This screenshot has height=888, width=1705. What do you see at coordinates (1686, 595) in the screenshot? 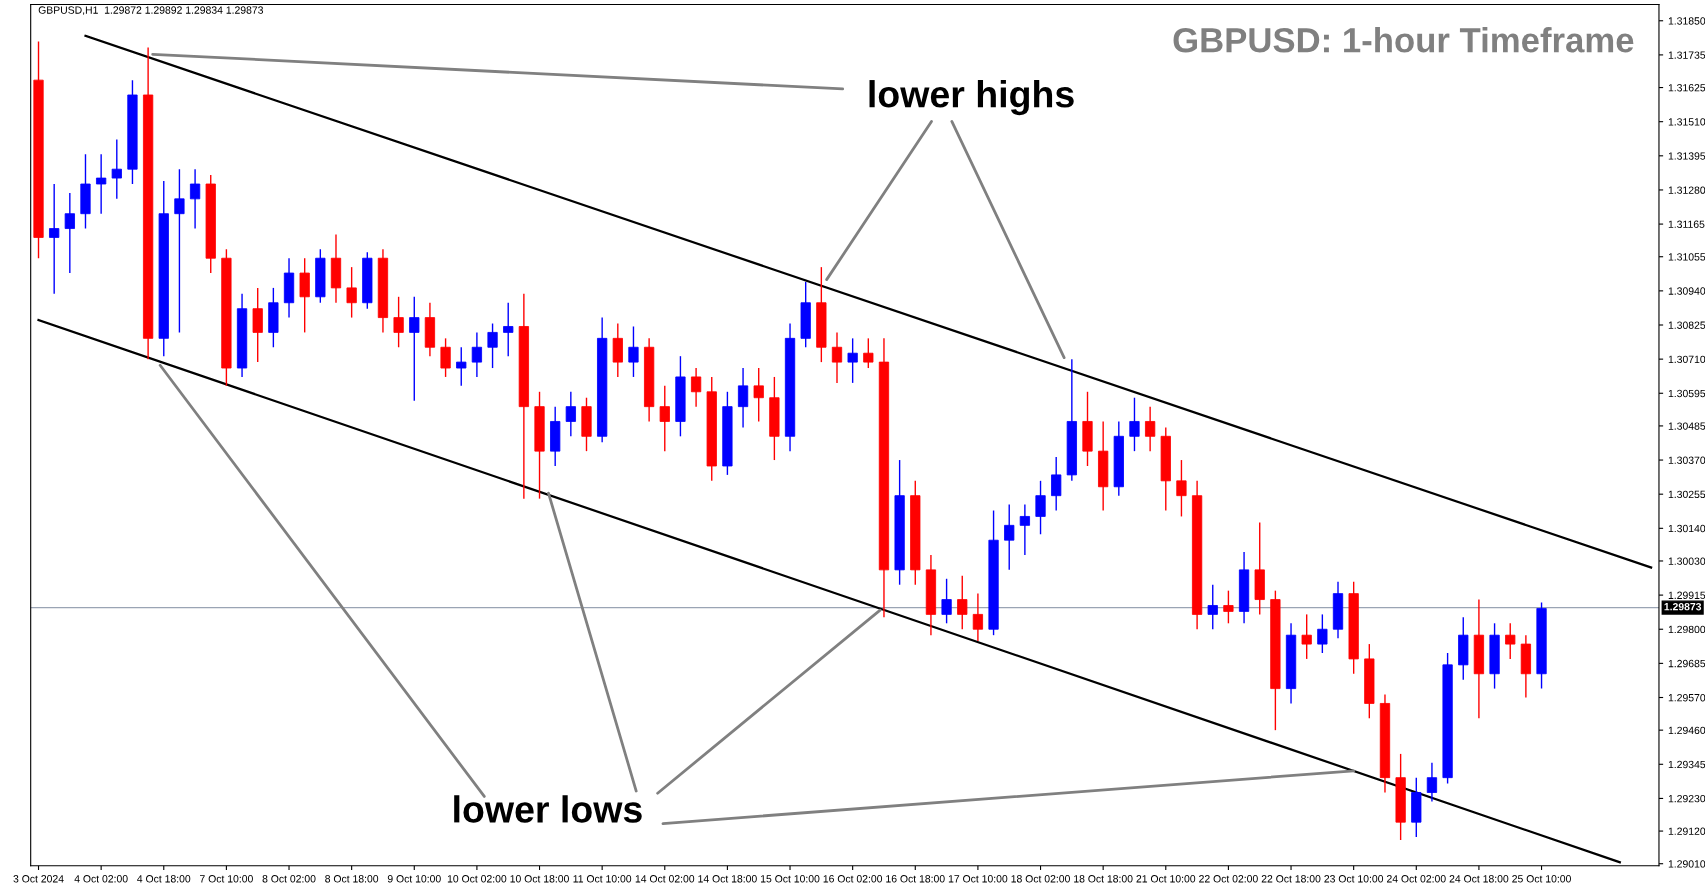
I see `y-tick-label: 1.29915` at bounding box center [1686, 595].